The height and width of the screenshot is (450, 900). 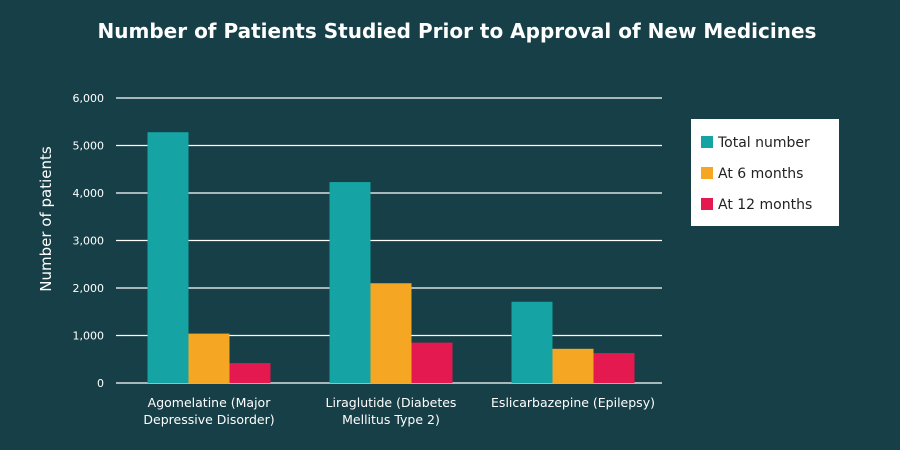 What do you see at coordinates (100, 383) in the screenshot?
I see `y-tick-label: 0` at bounding box center [100, 383].